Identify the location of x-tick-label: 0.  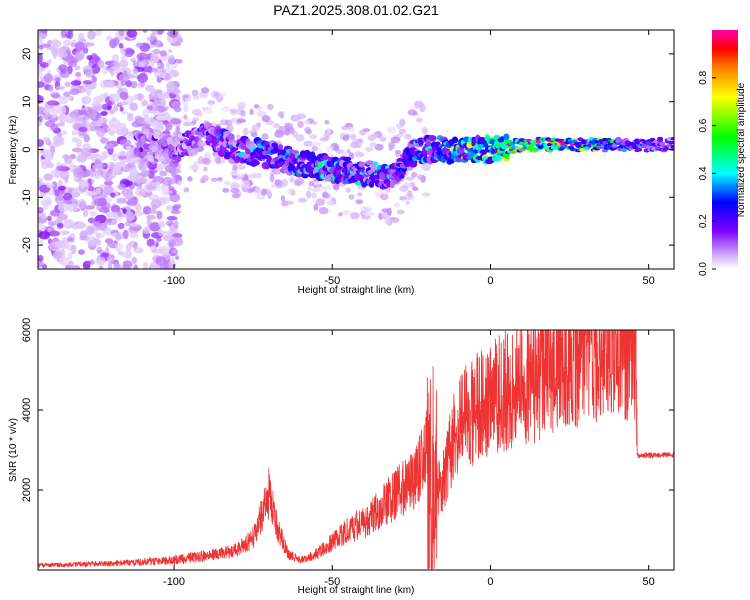
(490, 582).